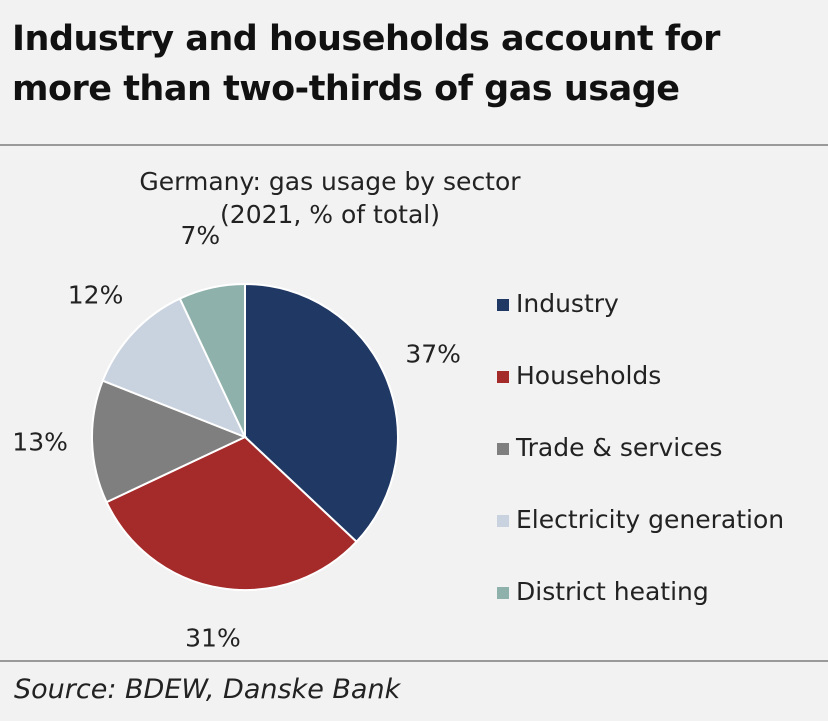 Image resolution: width=828 pixels, height=721 pixels. I want to click on headline-line-2: more than two-thirds of gas usage, so click(346, 89).